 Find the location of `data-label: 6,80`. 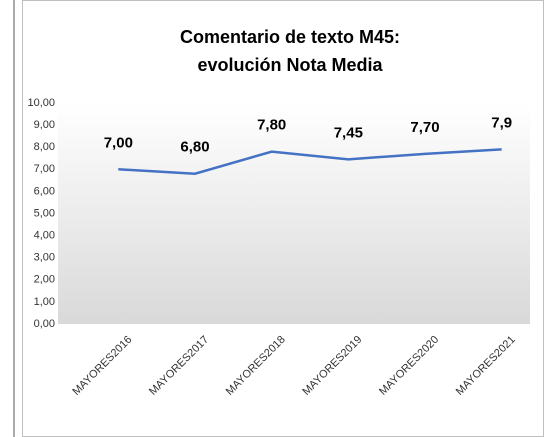

data-label: 6,80 is located at coordinates (194, 147).